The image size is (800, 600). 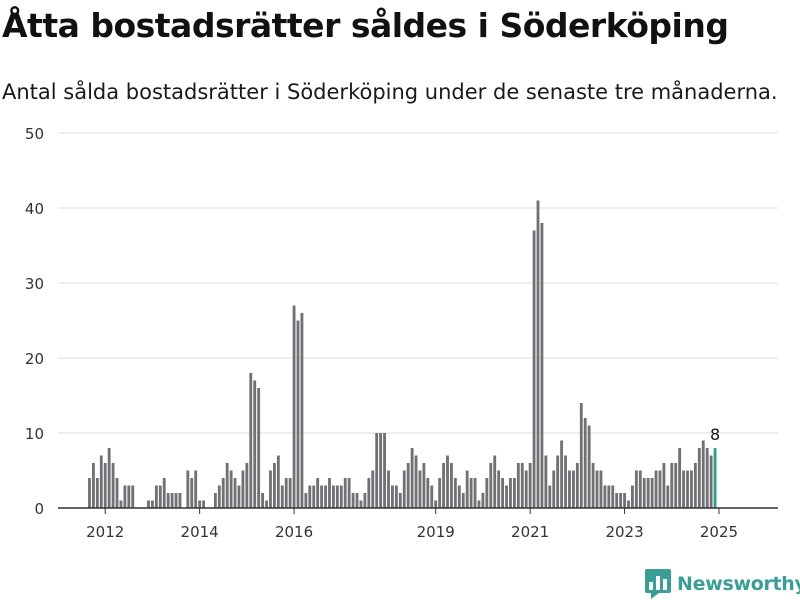 I want to click on y-tick-label: 10, so click(x=34, y=434).